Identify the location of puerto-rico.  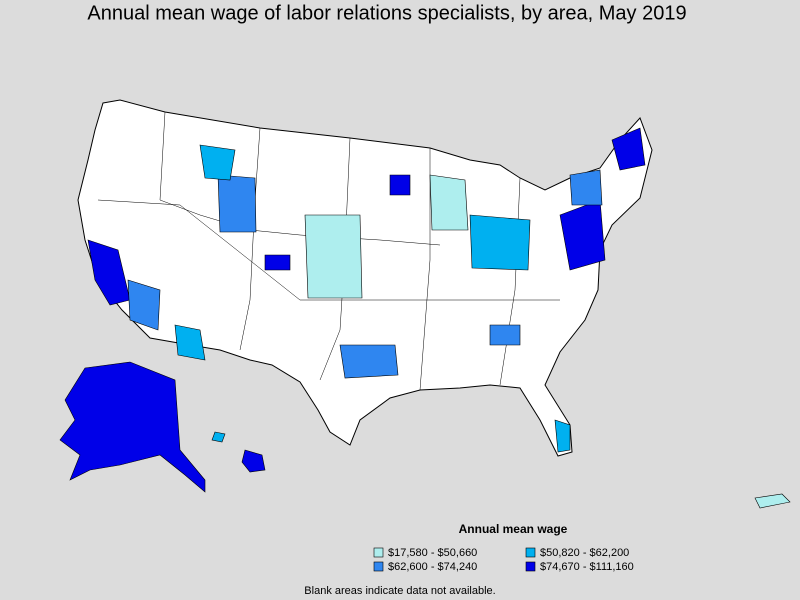
(772, 501).